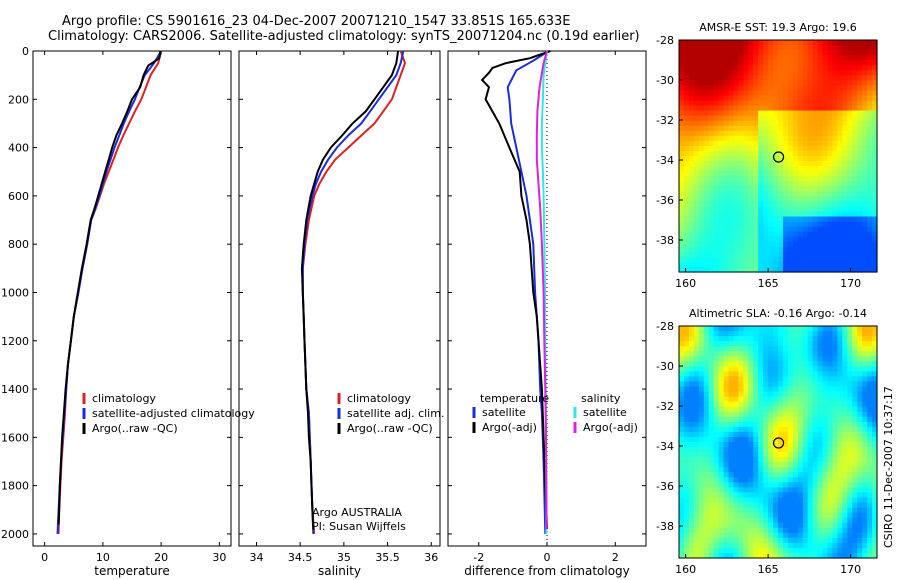 This screenshot has height=580, width=900. Describe the element at coordinates (25, 51) in the screenshot. I see `y-tick-label: 0` at that location.